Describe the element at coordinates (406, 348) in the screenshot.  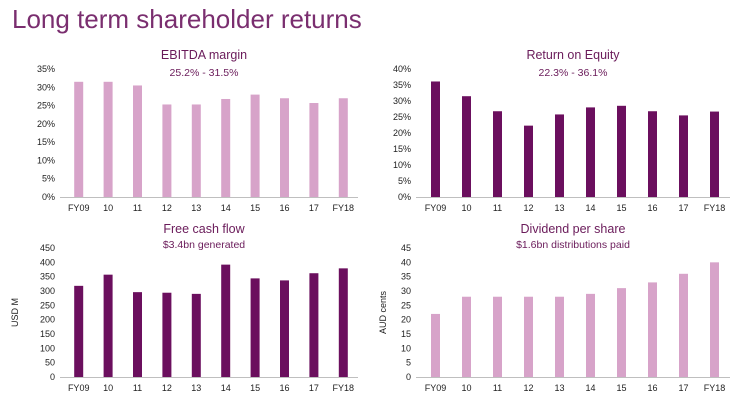
I see `y-tick-label: 10` at that location.